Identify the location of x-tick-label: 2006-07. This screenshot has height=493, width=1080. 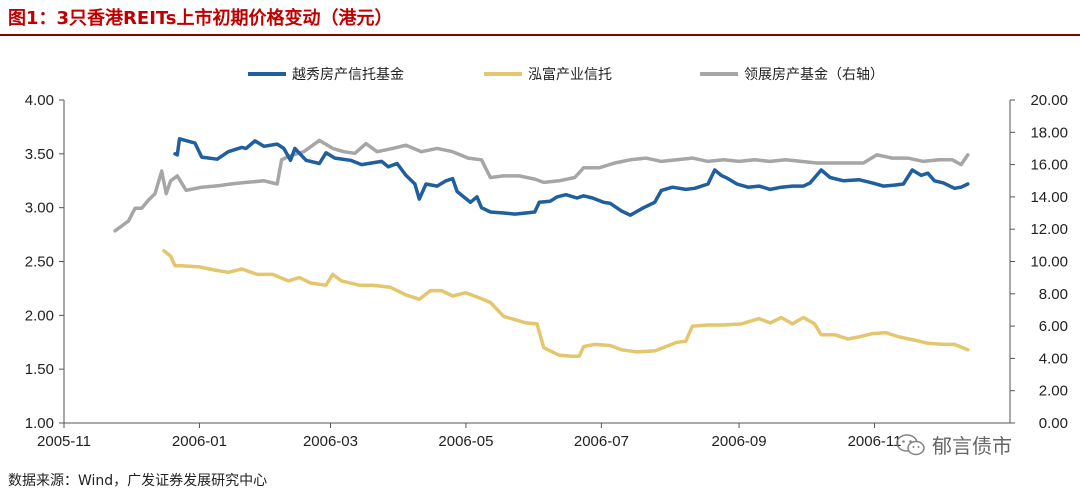
(601, 441).